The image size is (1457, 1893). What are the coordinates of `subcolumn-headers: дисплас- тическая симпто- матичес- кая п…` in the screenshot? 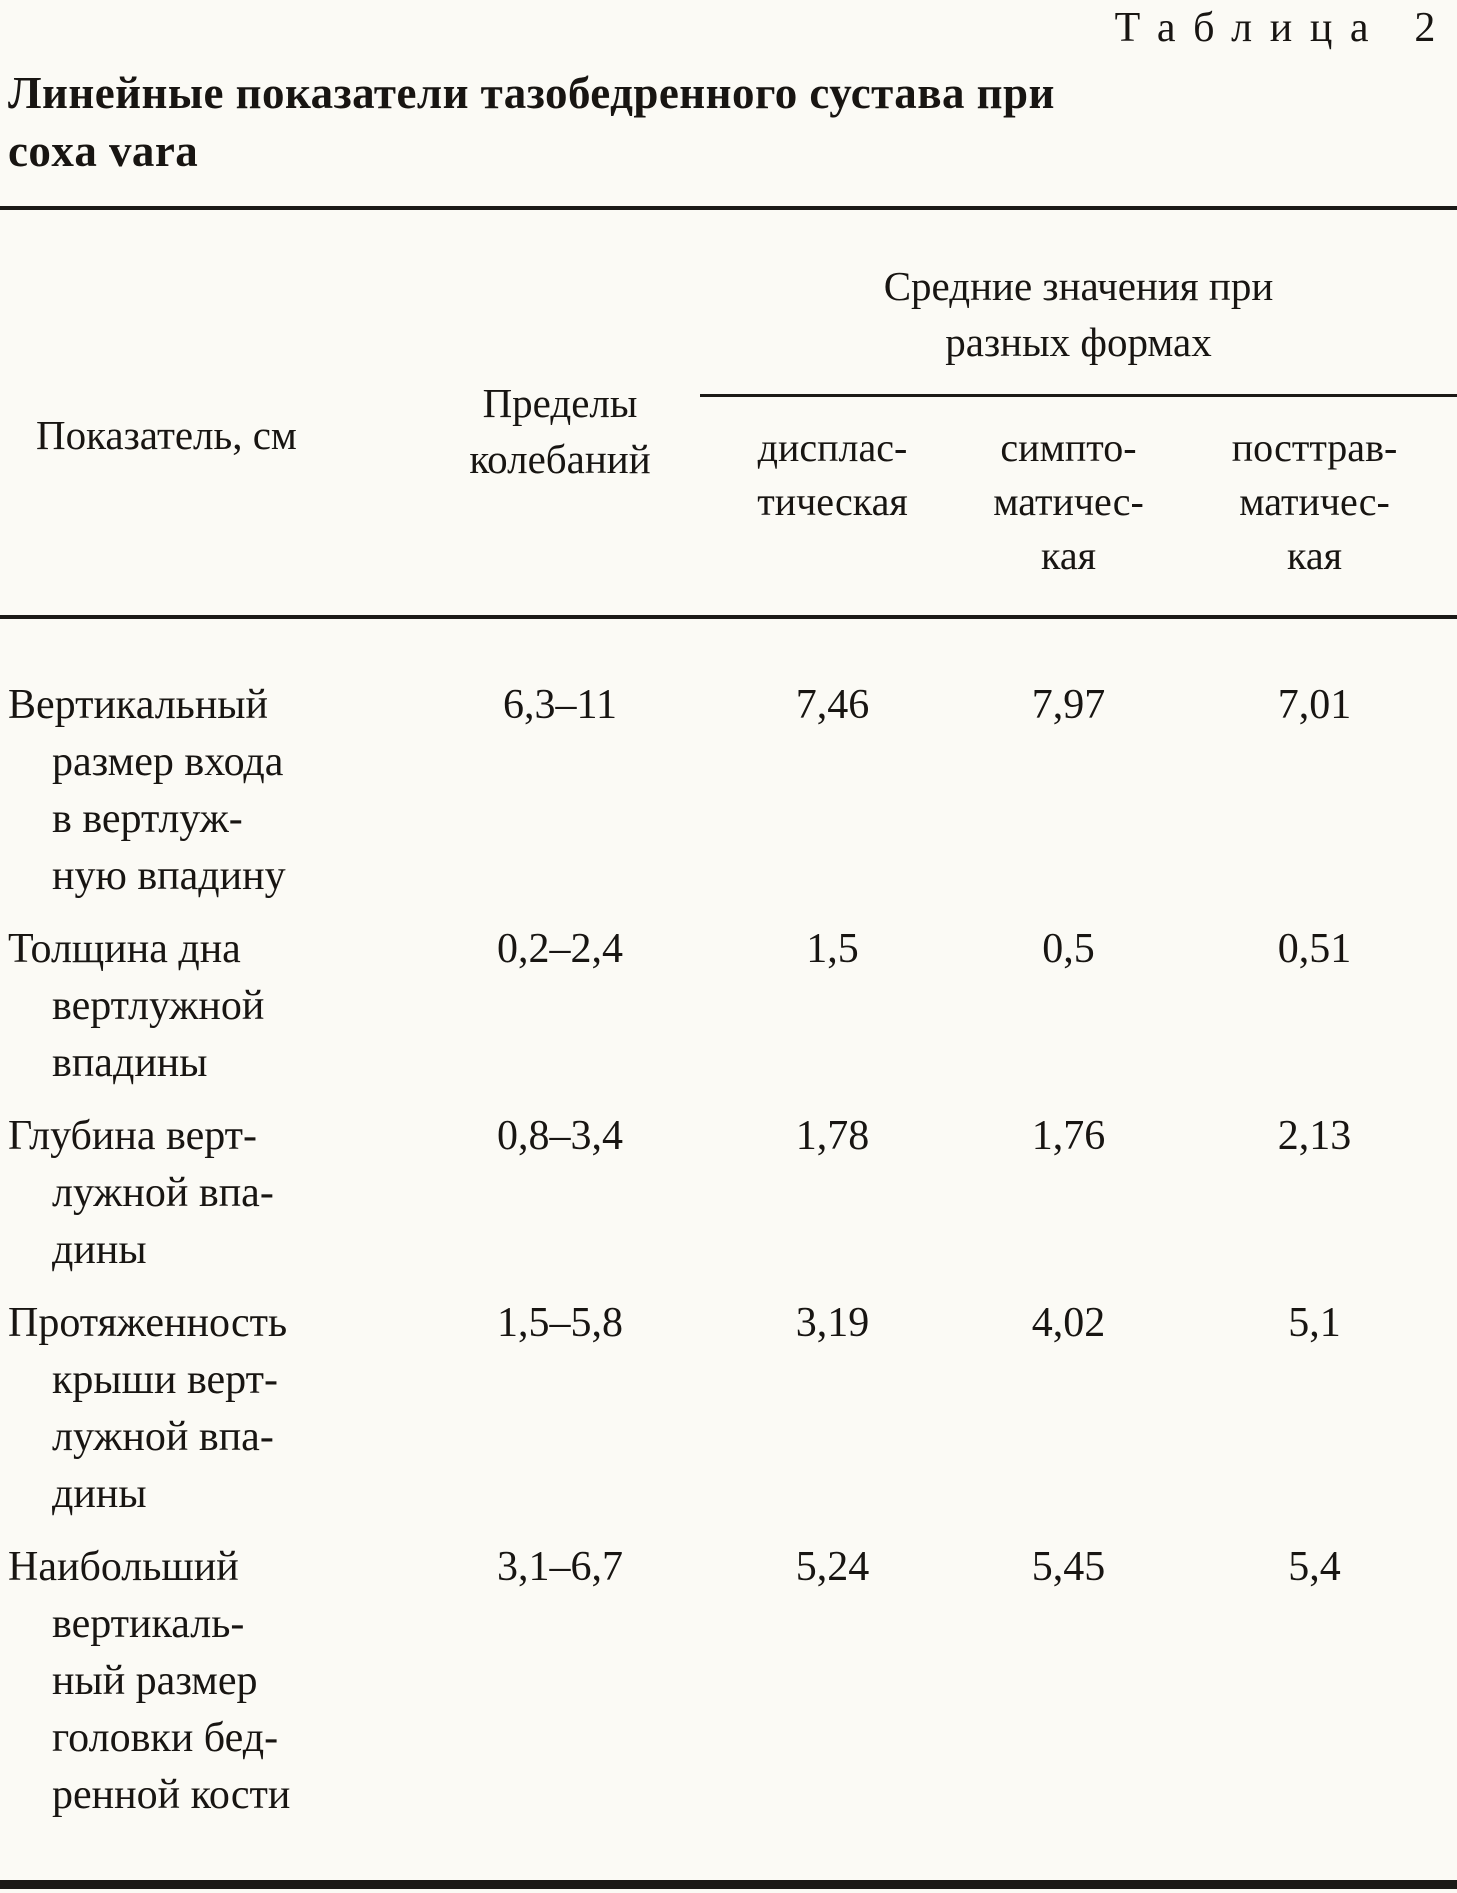 It's located at (1078, 506).